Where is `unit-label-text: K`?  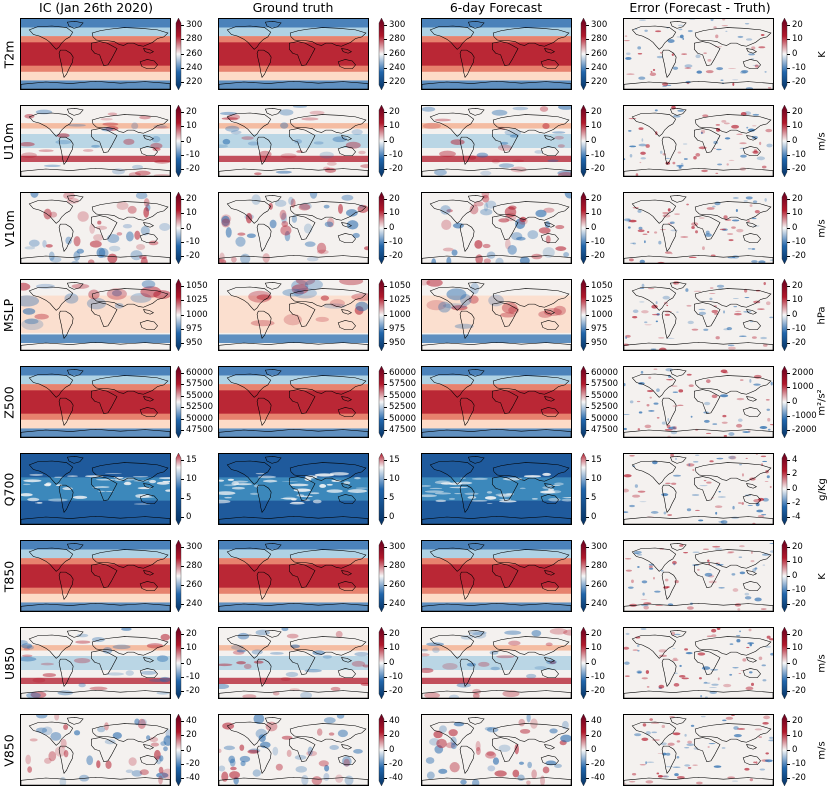
unit-label-text: K is located at coordinates (822, 54).